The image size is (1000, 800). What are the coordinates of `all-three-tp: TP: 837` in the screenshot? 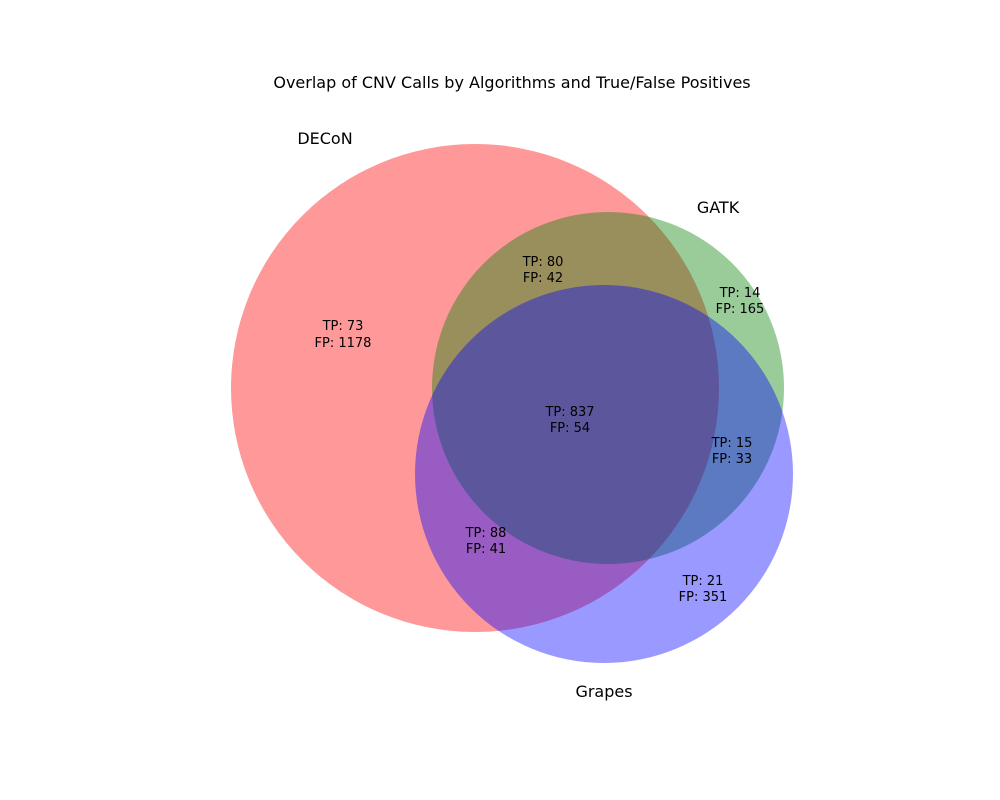 It's located at (569, 412).